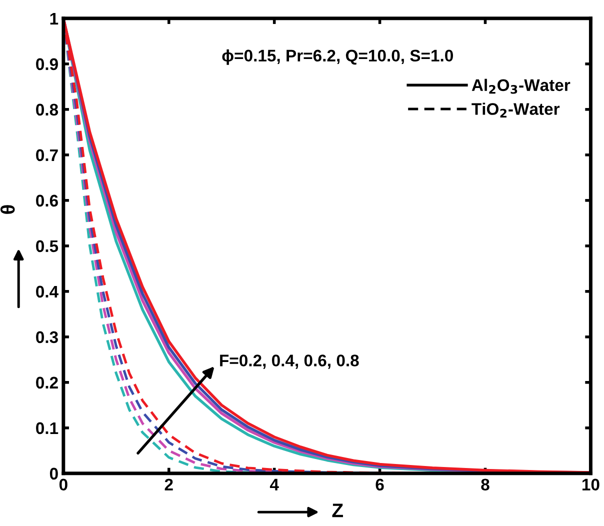 This screenshot has height=526, width=604. I want to click on y-tick-label: 0.2, so click(47, 382).